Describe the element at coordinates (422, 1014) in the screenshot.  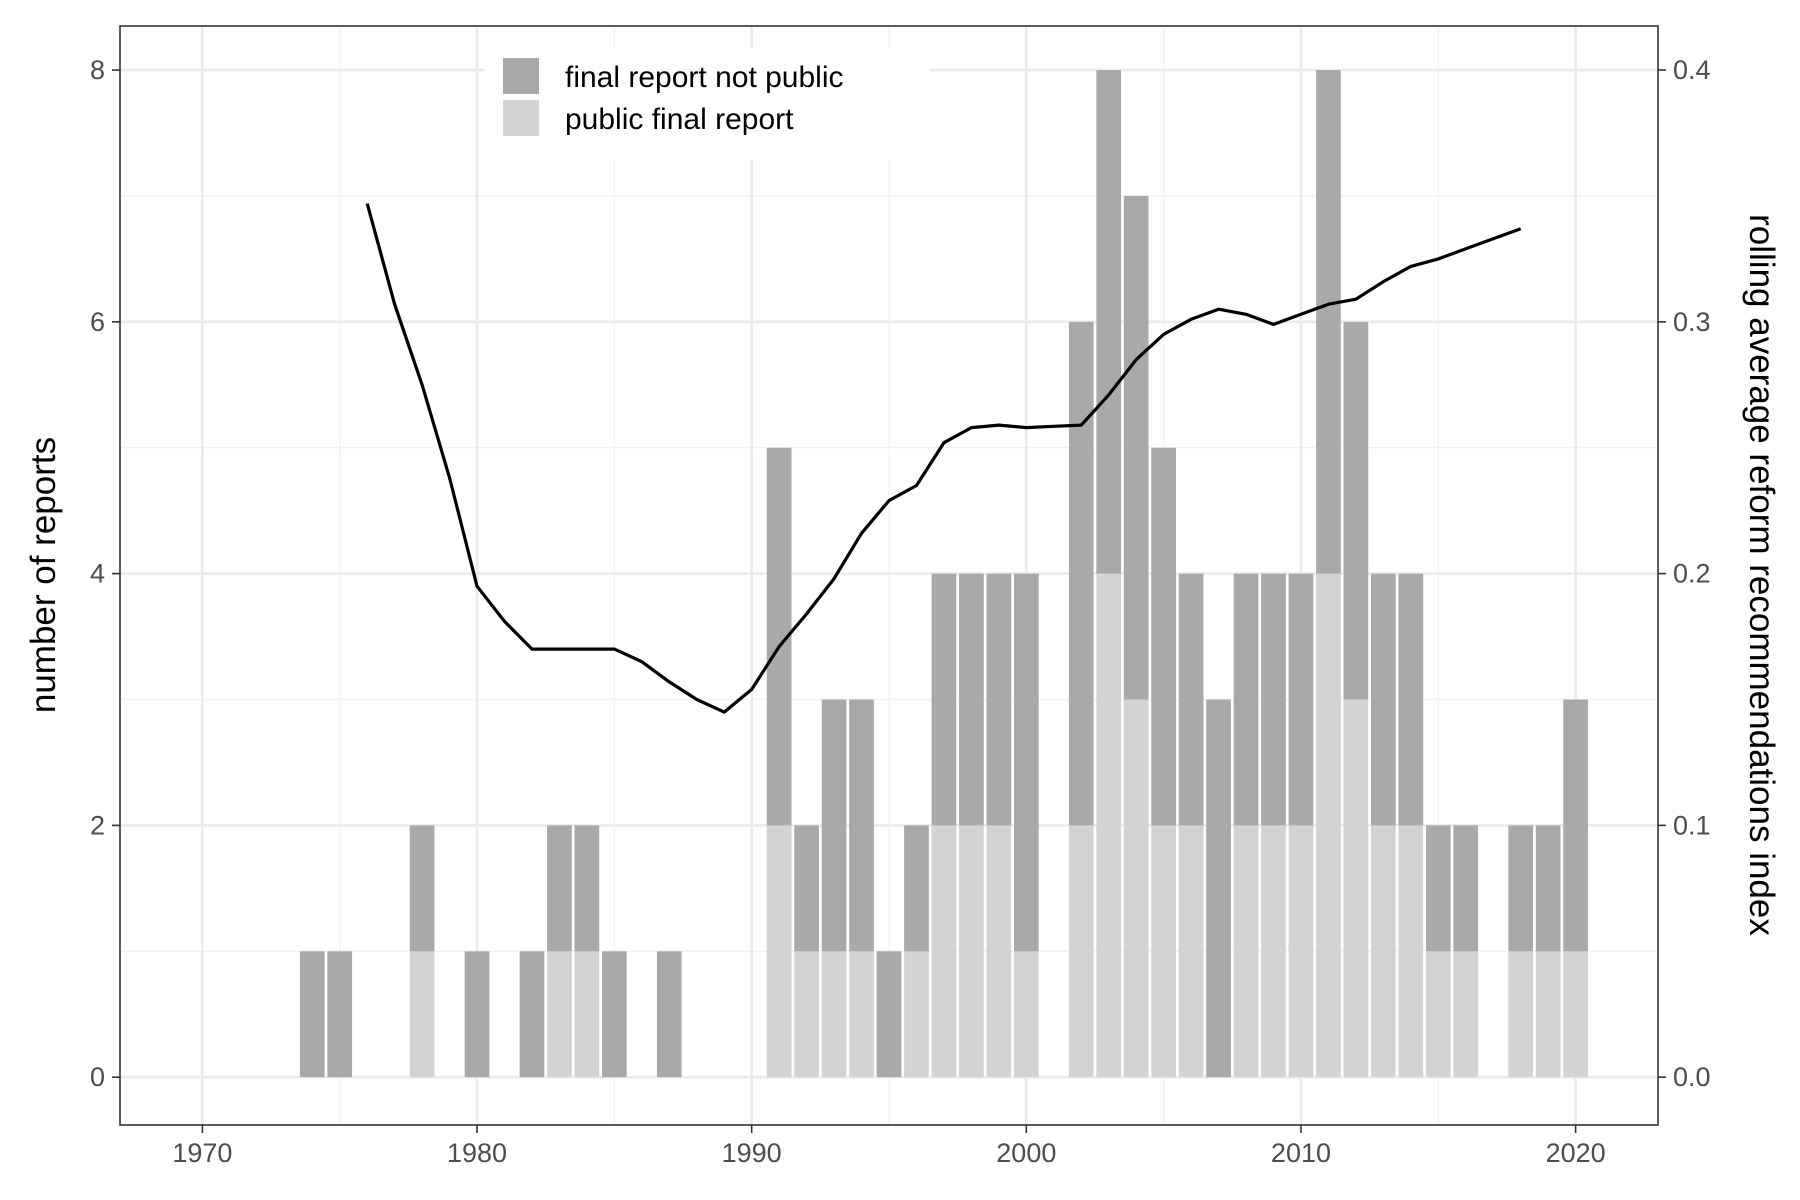
I see `bar-public-1978` at that location.